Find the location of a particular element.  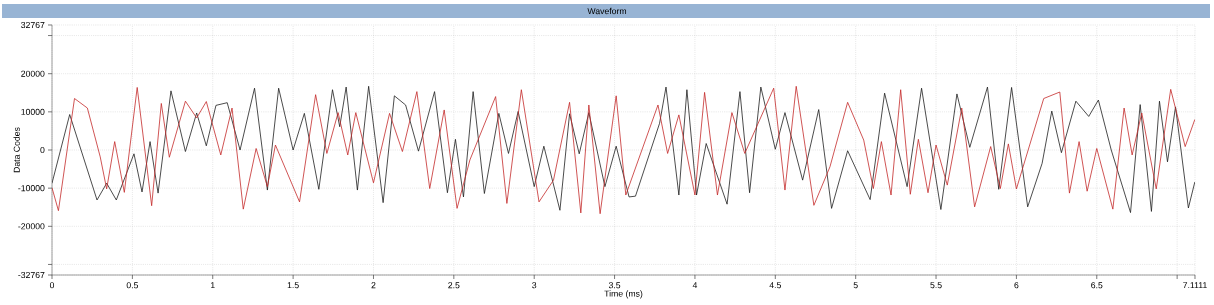

x-tick-label: 4 is located at coordinates (695, 285).